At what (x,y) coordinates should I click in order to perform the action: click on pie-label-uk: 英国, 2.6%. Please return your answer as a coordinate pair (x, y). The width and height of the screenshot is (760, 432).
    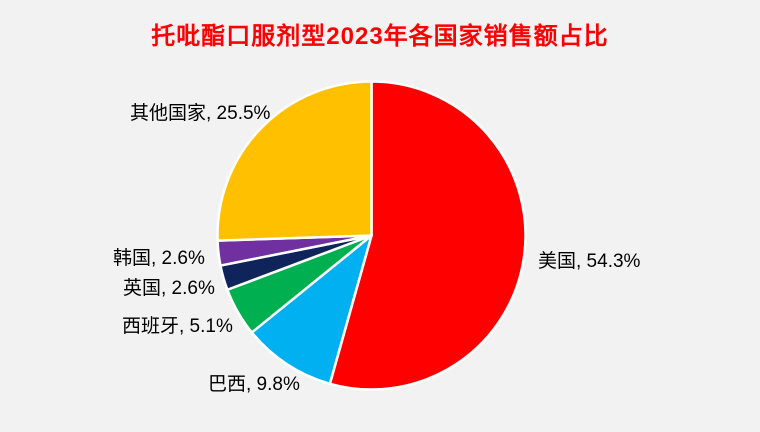
    Looking at the image, I should click on (169, 288).